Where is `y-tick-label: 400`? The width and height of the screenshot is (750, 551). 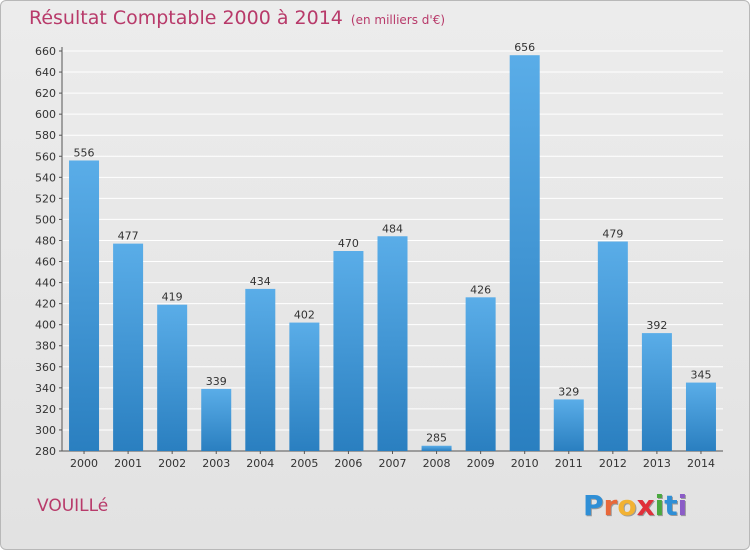
y-tick-label: 400 is located at coordinates (45, 325).